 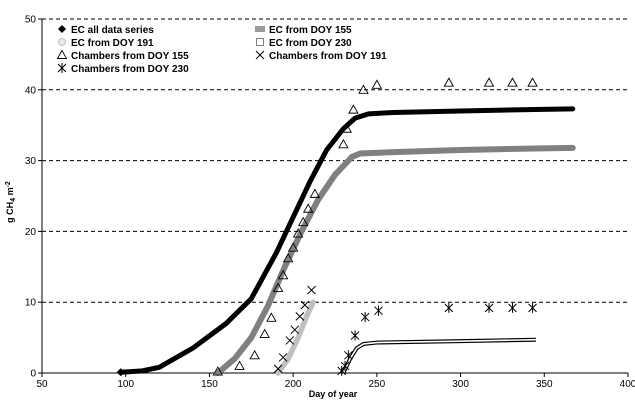 I want to click on x-tick-label: 150, so click(x=209, y=384).